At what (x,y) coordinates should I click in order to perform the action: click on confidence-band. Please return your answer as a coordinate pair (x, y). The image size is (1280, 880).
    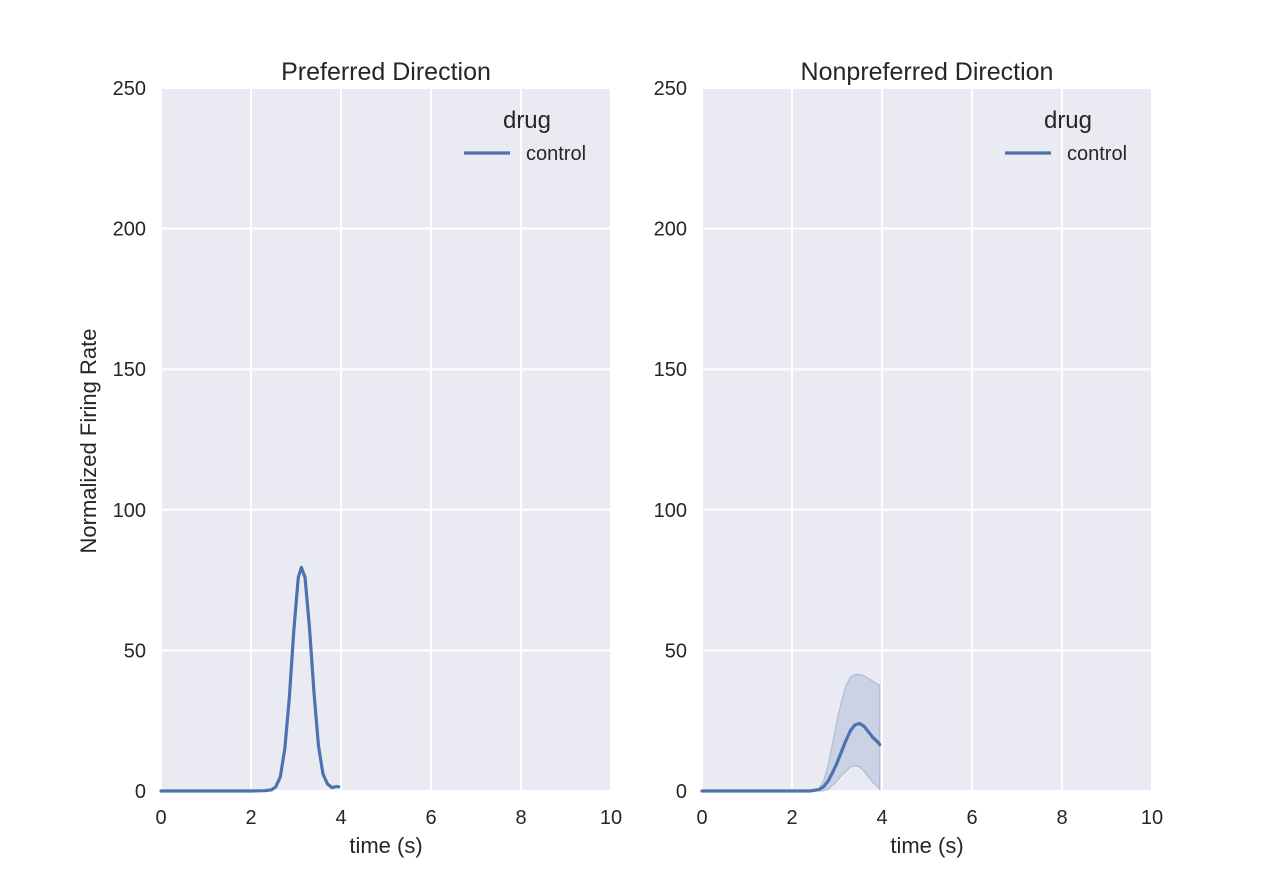
    Looking at the image, I should click on (791, 732).